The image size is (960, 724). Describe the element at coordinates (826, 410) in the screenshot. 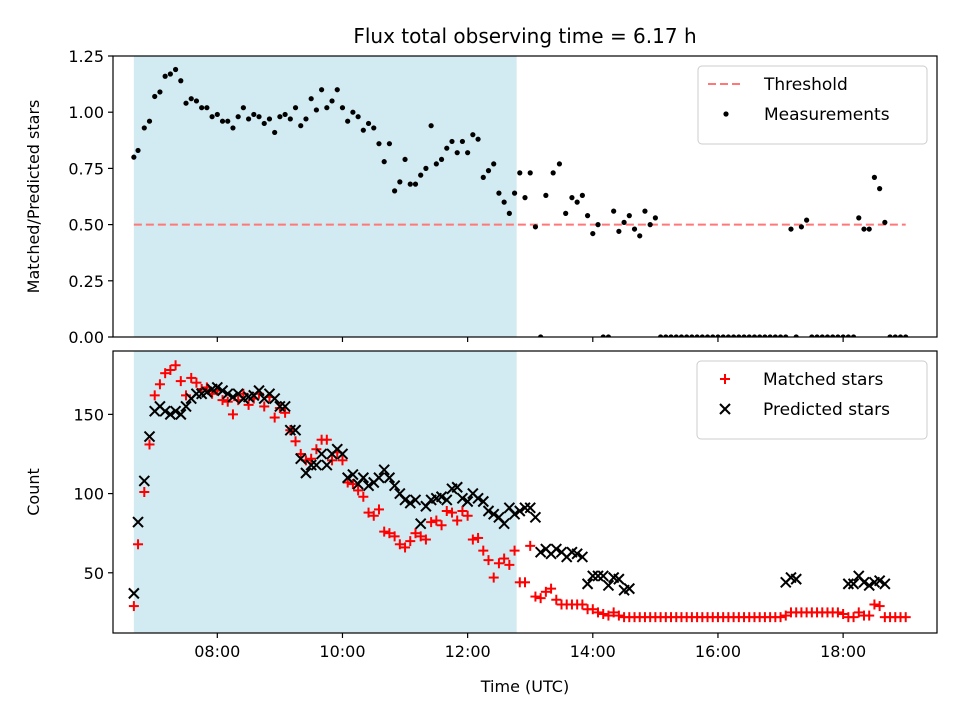

I see `legend-label: Predicted stars` at that location.